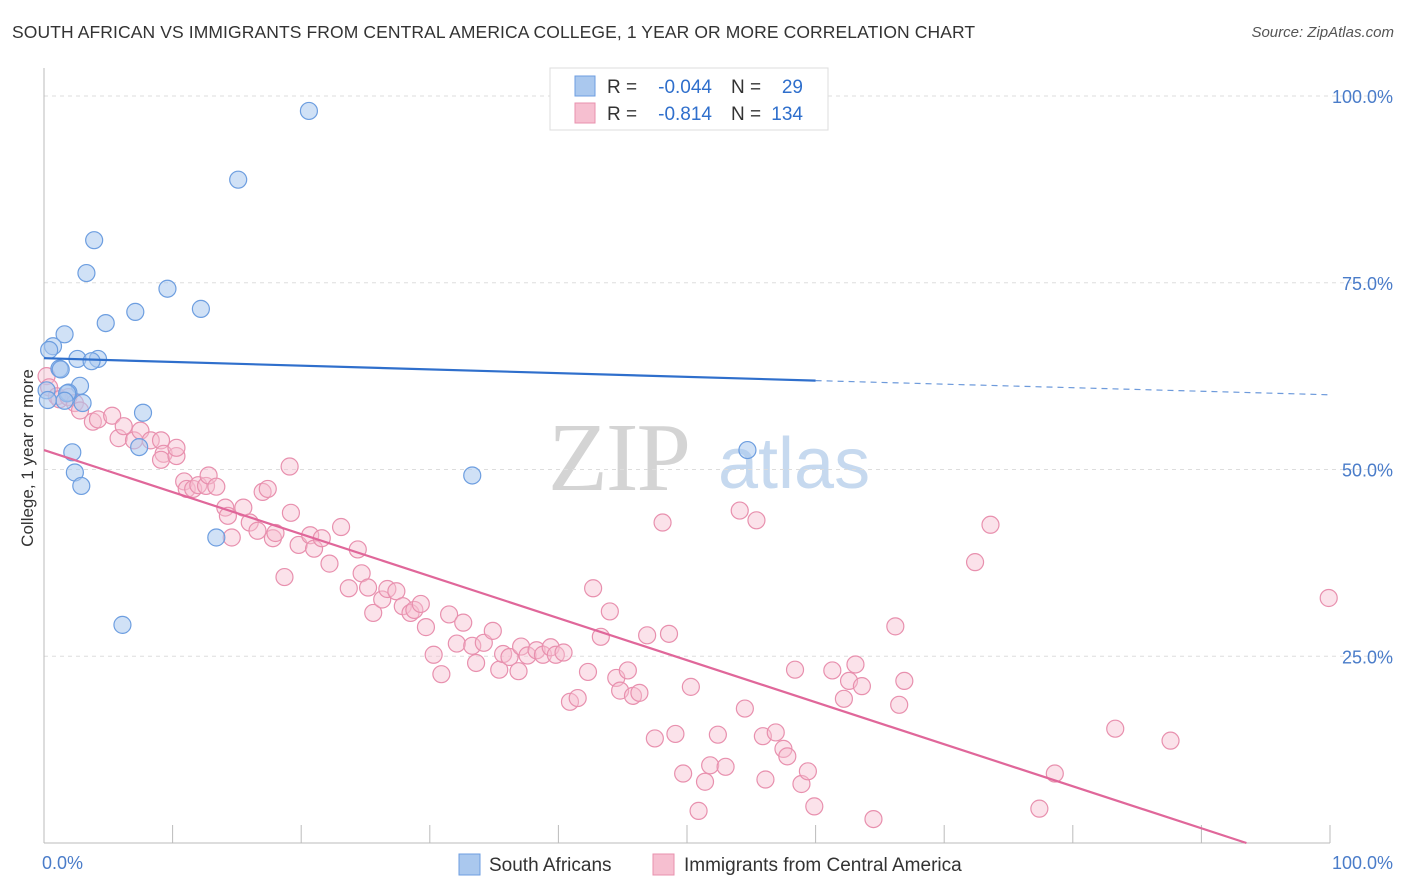 This screenshot has height=892, width=1406. Describe the element at coordinates (622, 87) in the screenshot. I see `legend-blue-r-label: R =` at that location.